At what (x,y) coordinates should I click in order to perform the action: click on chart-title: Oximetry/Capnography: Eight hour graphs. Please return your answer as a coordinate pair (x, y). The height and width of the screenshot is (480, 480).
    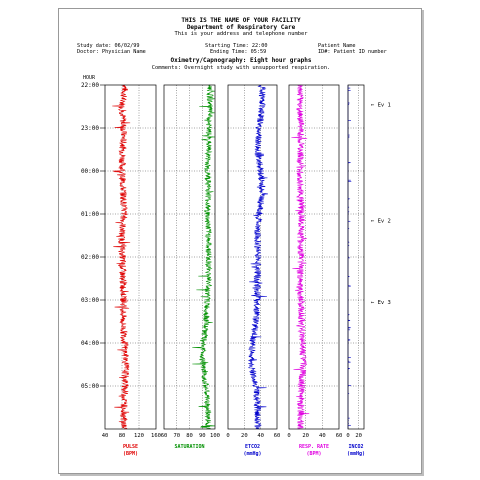
    Looking at the image, I should click on (241, 60).